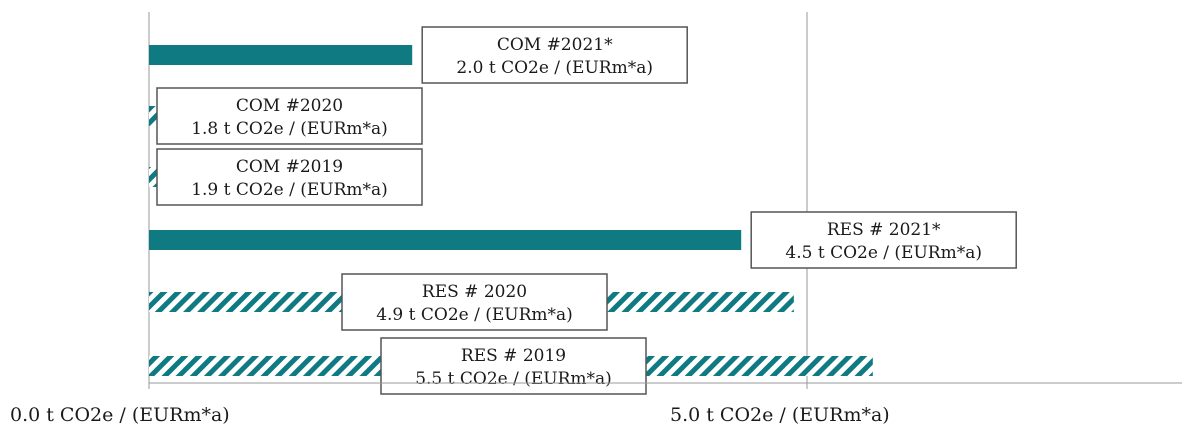  What do you see at coordinates (555, 45) in the screenshot?
I see `category-label-1: COM #2021*` at bounding box center [555, 45].